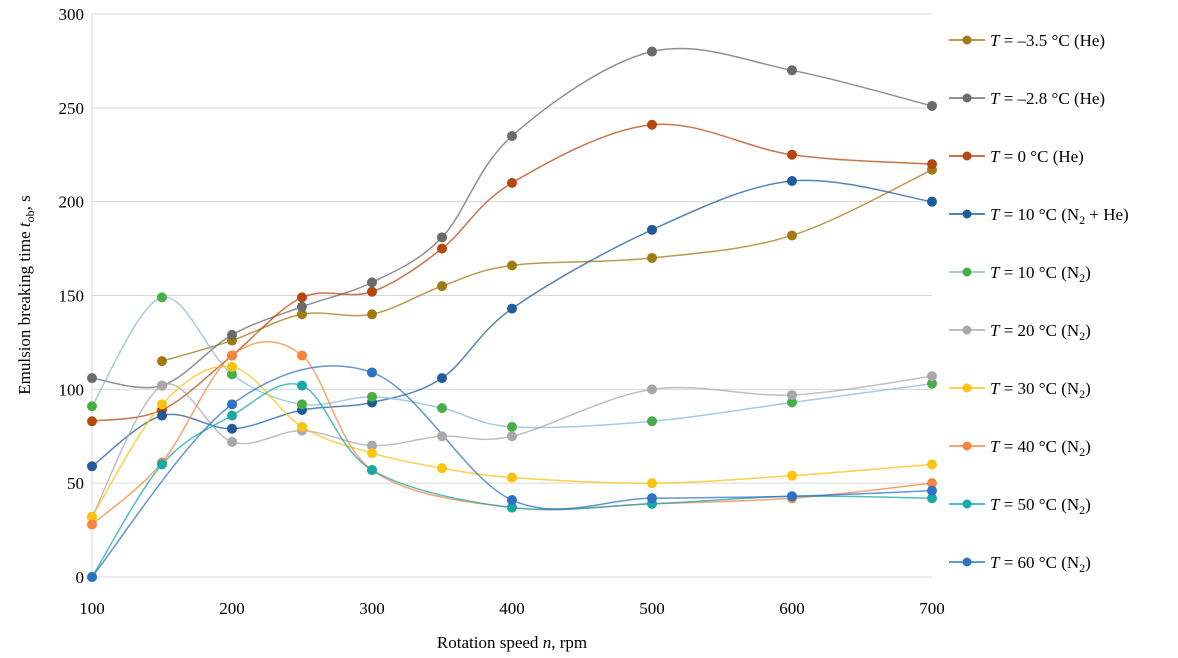  What do you see at coordinates (75, 483) in the screenshot?
I see `y-tick-label: 50` at bounding box center [75, 483].